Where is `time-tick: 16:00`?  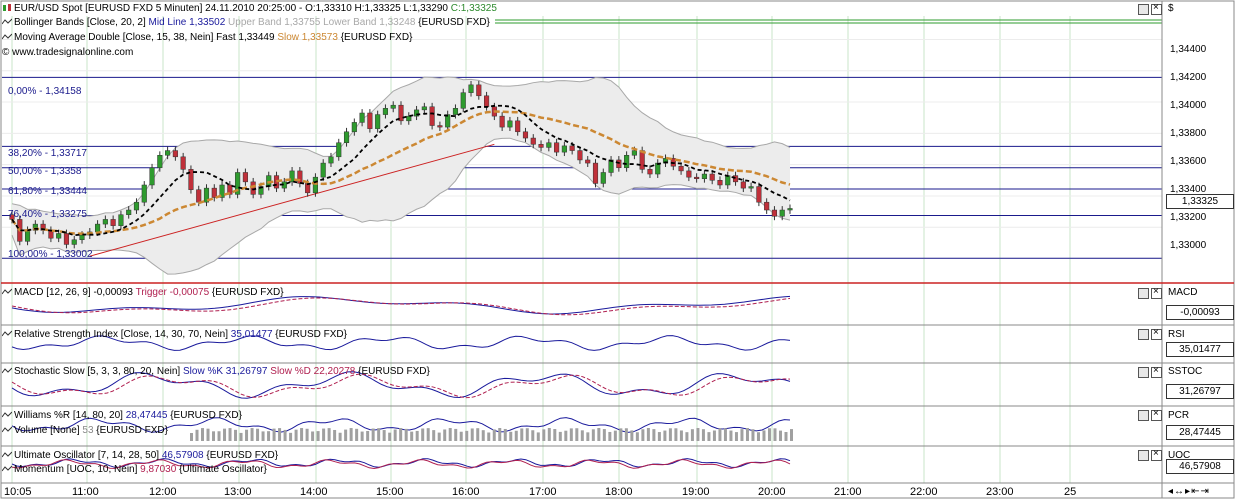
time-tick: 16:00 is located at coordinates (466, 492).